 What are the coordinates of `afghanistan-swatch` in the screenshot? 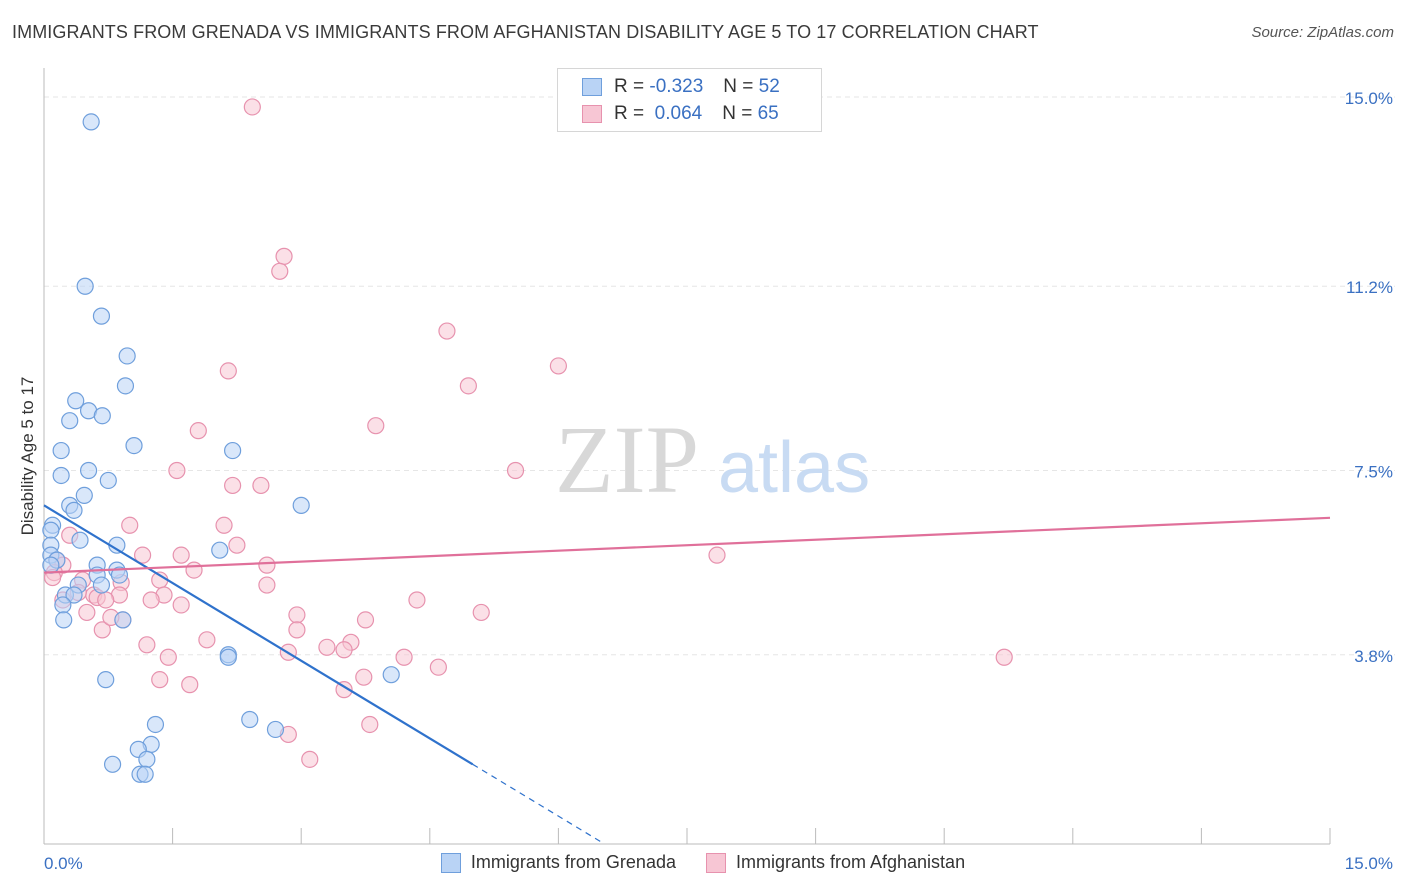 It's located at (592, 114).